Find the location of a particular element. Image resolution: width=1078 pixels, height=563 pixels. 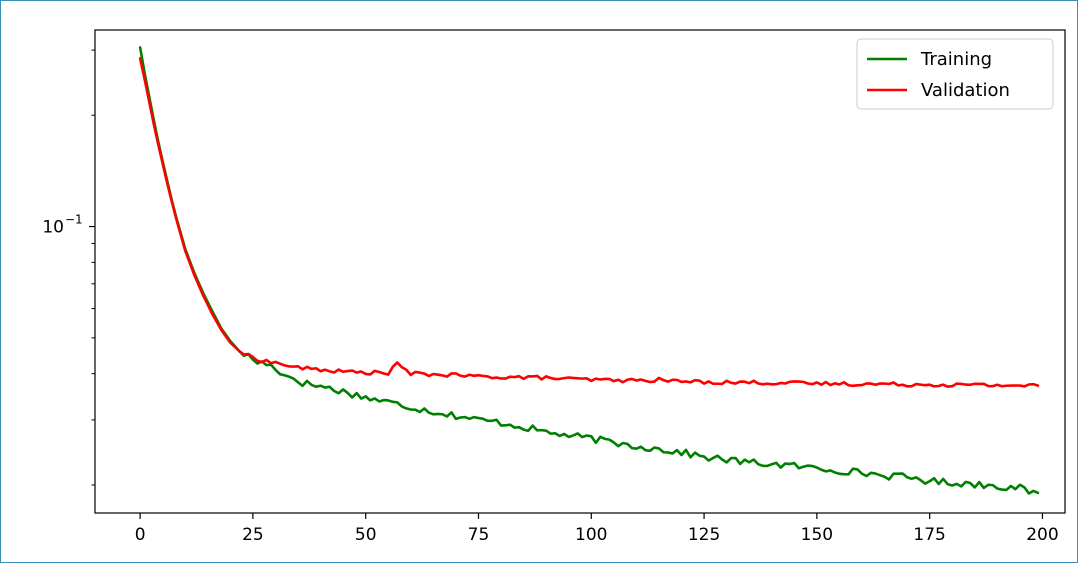

y-tick-label-base: 10 is located at coordinates (53, 228).